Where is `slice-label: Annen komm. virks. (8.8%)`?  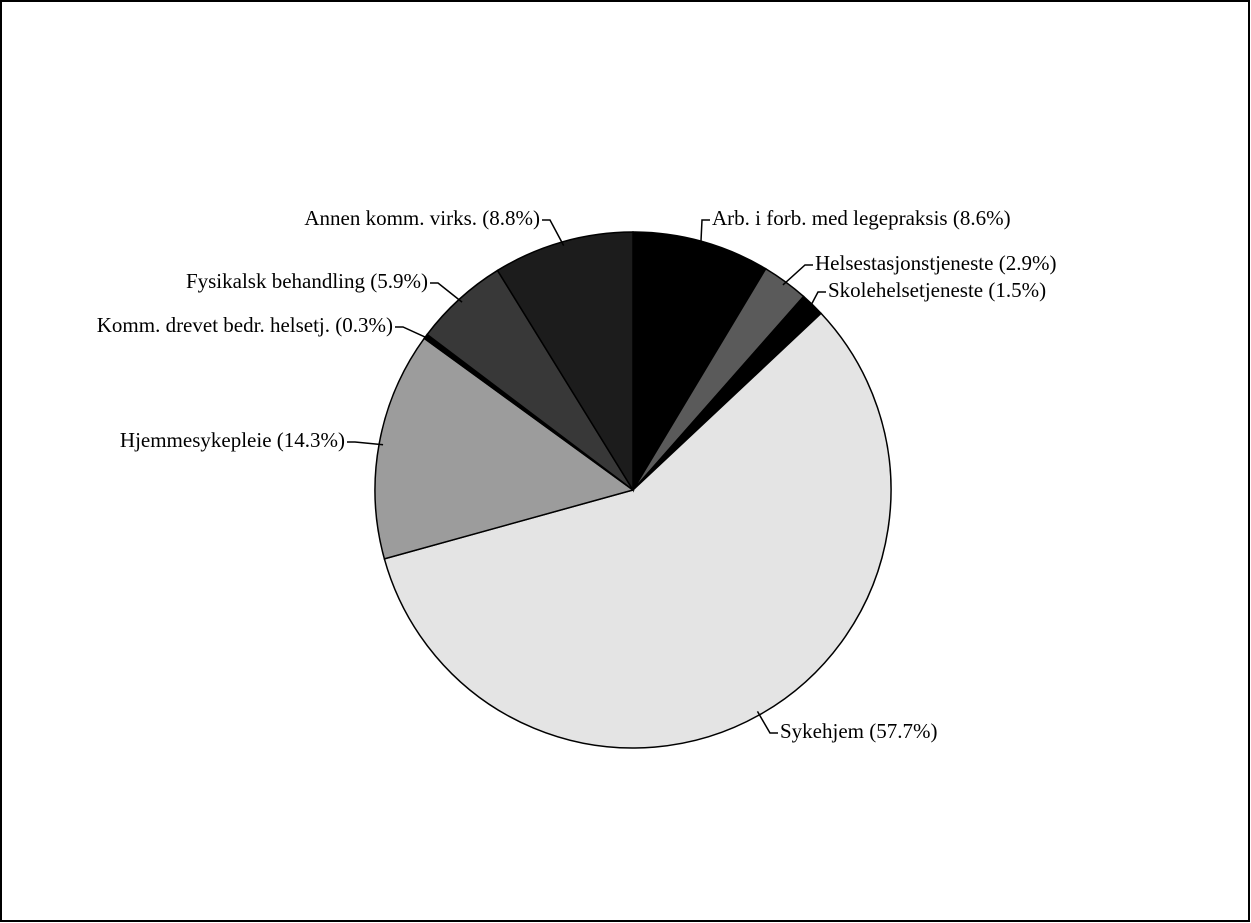 slice-label: Annen komm. virks. (8.8%) is located at coordinates (422, 218).